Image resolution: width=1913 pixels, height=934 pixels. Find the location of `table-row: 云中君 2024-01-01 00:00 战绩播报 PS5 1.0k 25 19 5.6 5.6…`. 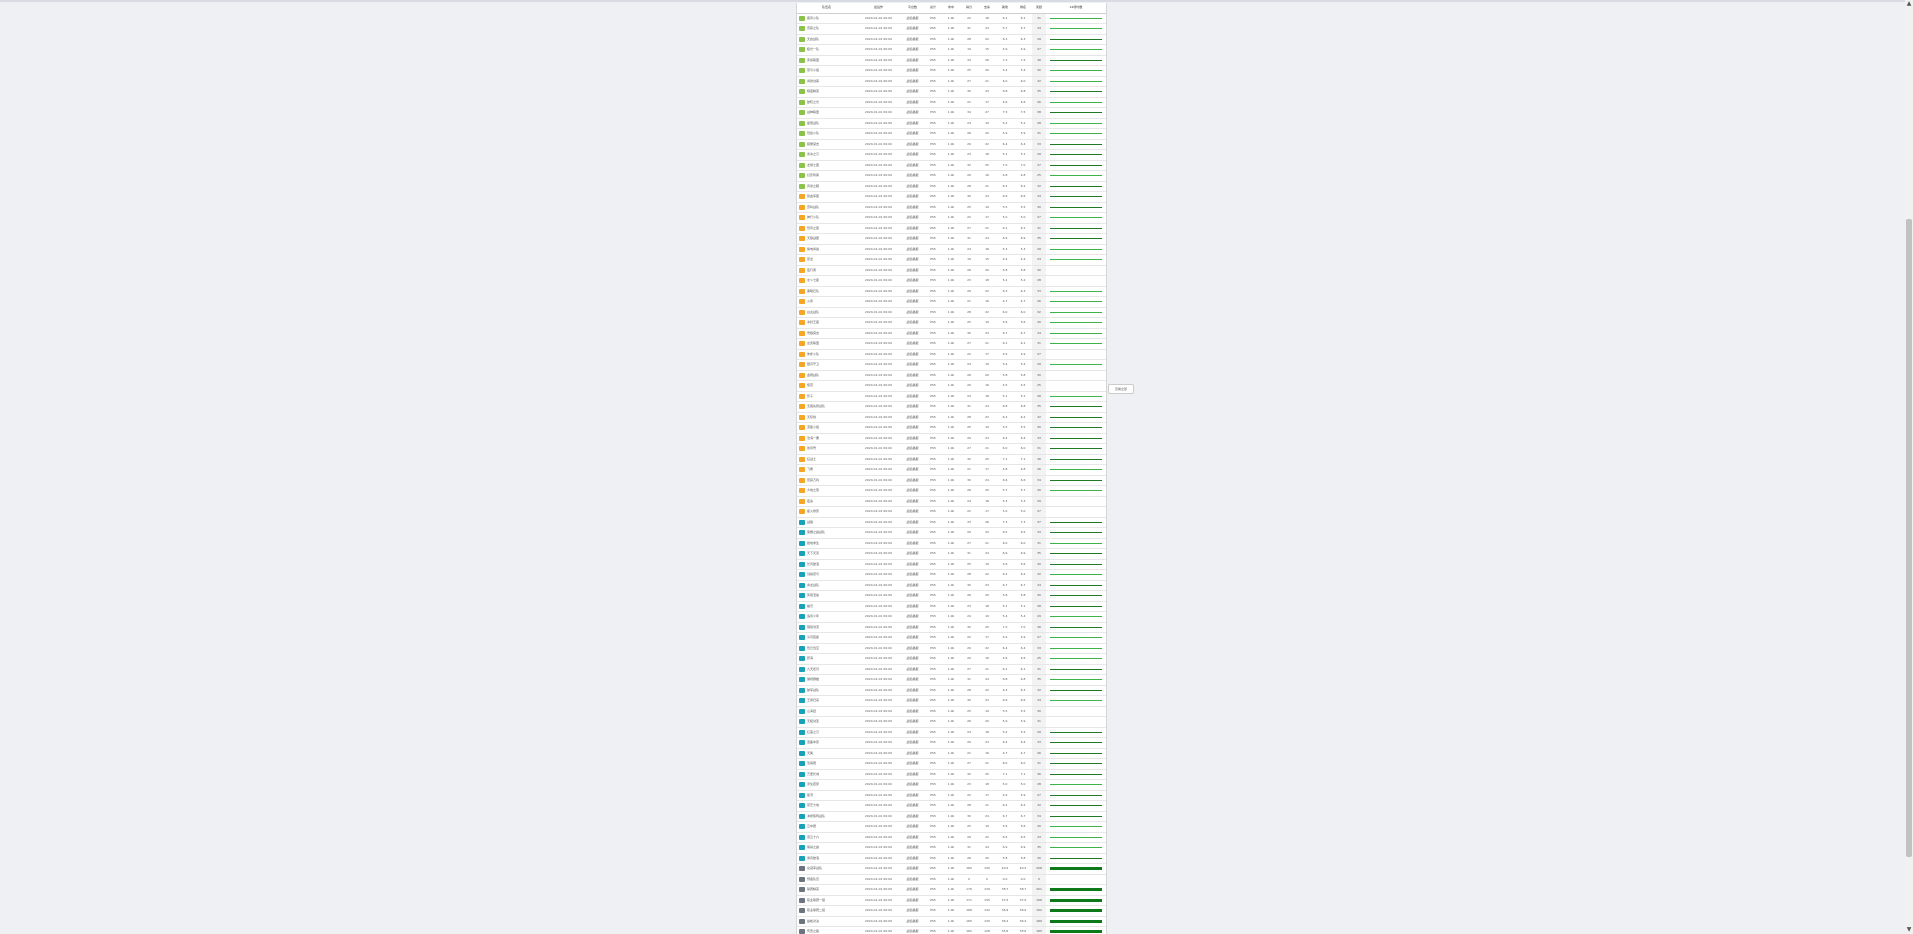

table-row: 云中君 2024-01-01 00:00 战绩播报 PS5 1.0k 25 19 5.6 5.6… is located at coordinates (951, 827).